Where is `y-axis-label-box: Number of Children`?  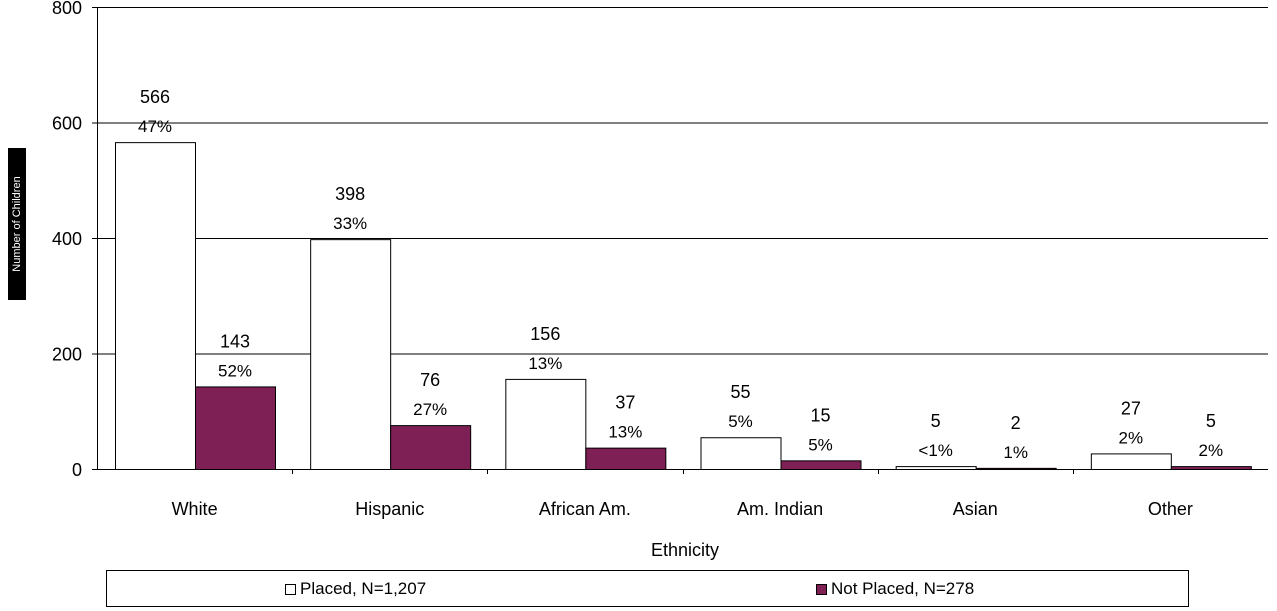
y-axis-label-box: Number of Children is located at coordinates (17, 224).